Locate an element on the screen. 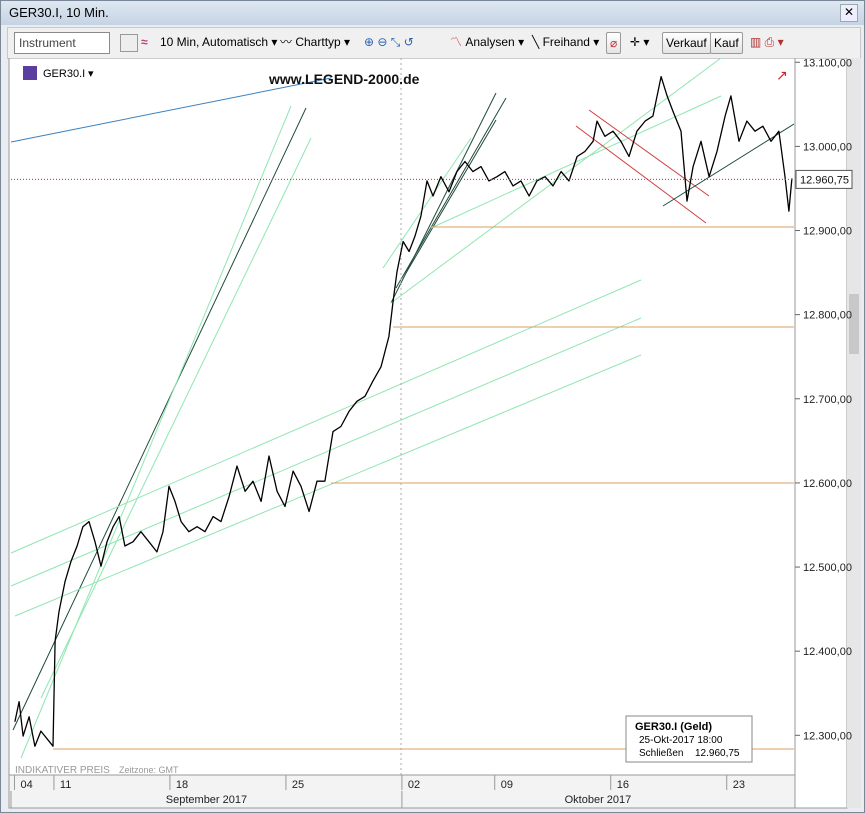 The height and width of the screenshot is (813, 865). instrument-menu: ▾ is located at coordinates (91, 74).